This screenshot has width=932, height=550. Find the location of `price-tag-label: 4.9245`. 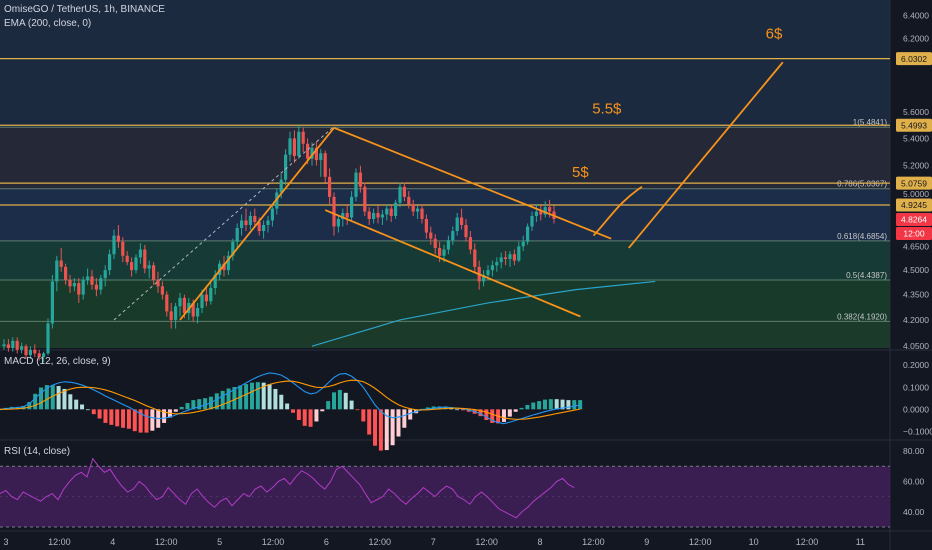

price-tag-label: 4.9245 is located at coordinates (914, 205).